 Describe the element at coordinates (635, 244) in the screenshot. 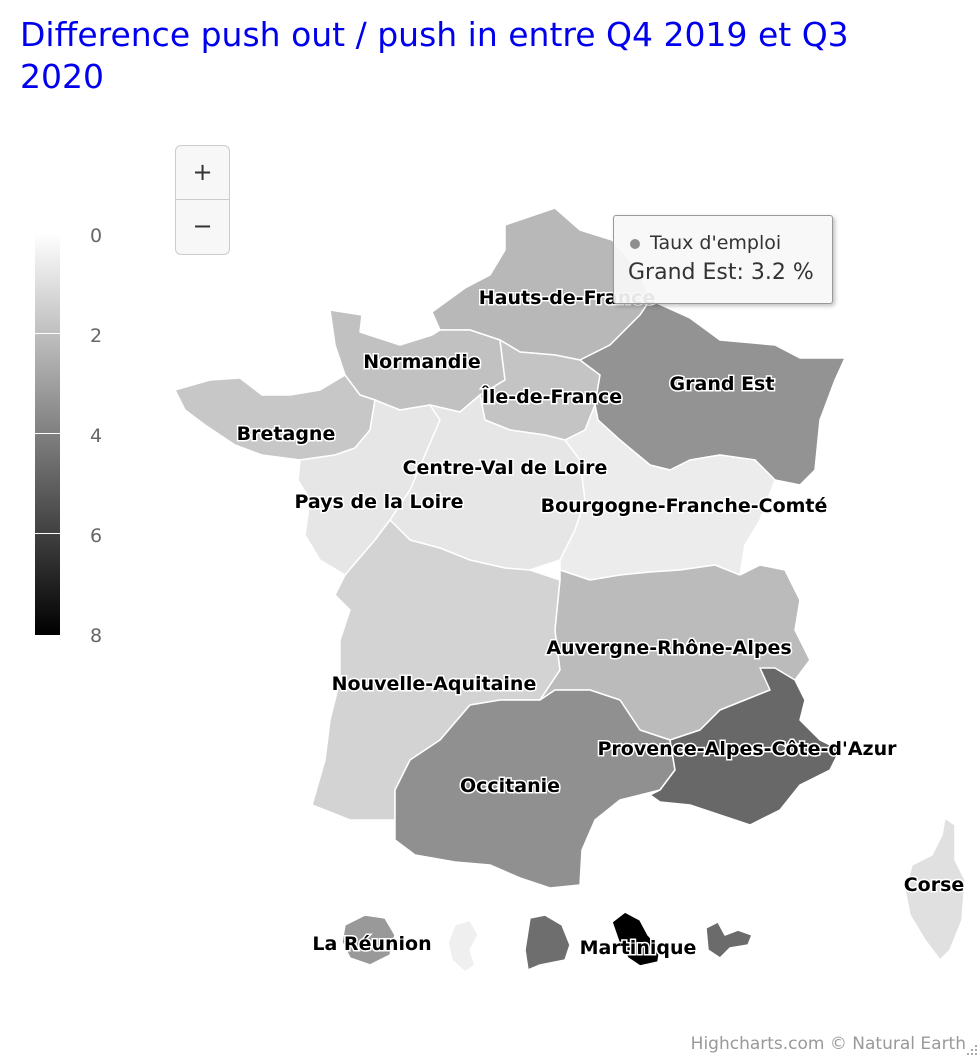

I see `tooltip-series-dot` at that location.